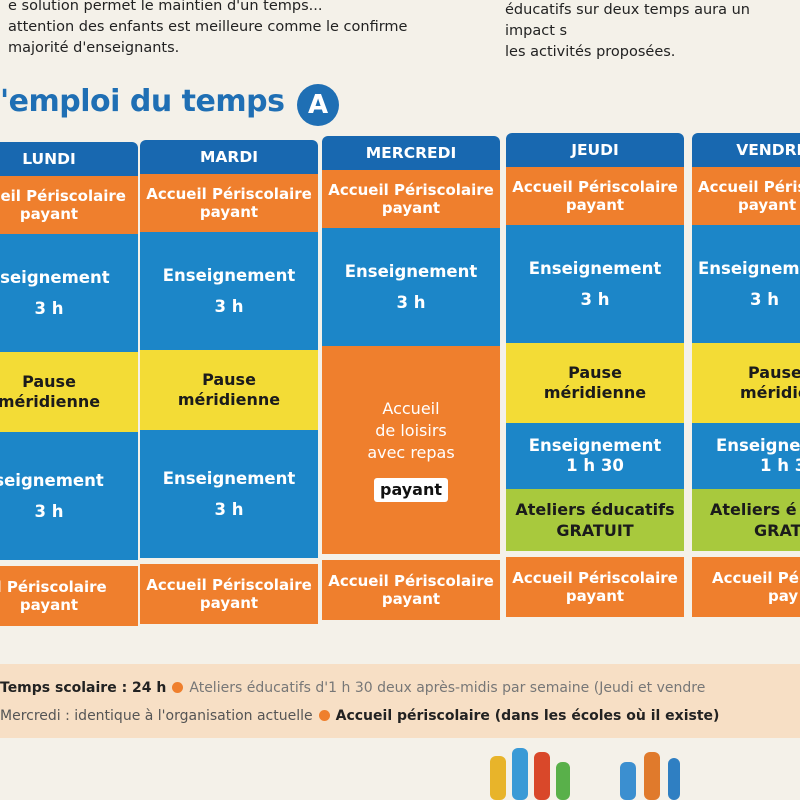  I want to click on enseignement-block: Enseigneme 3 h, so click(746, 284).